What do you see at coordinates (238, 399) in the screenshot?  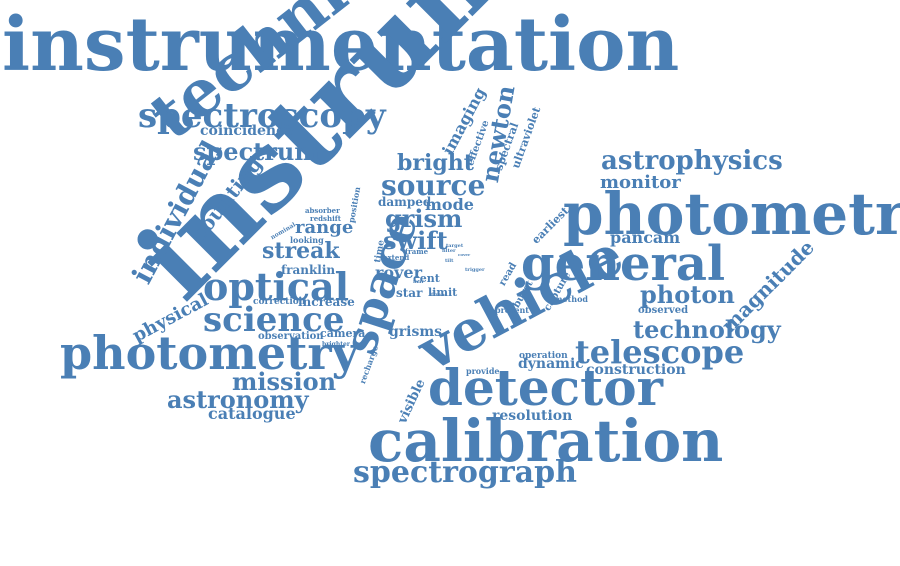 I see `word-astronomy: astronomy` at bounding box center [238, 399].